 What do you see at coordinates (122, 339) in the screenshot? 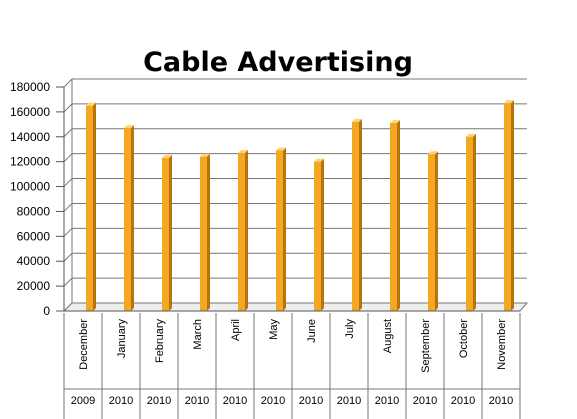
I see `x-tick-label: January` at bounding box center [122, 339].